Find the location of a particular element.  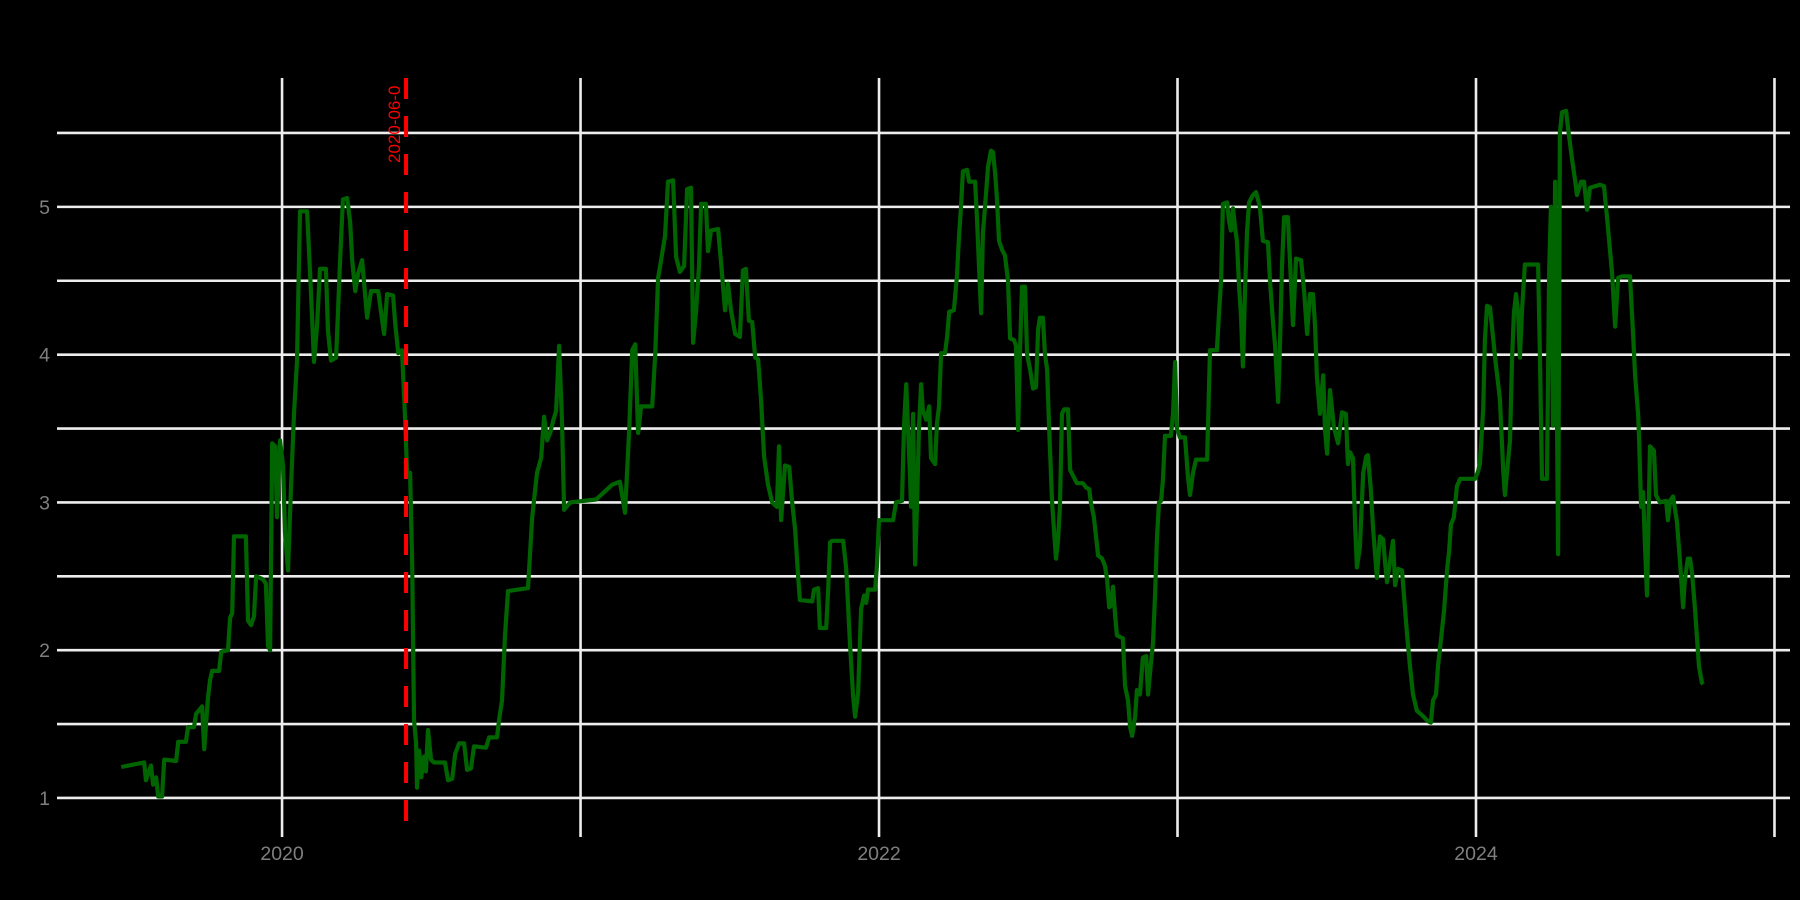

y-tick-label: 4 is located at coordinates (44, 356).